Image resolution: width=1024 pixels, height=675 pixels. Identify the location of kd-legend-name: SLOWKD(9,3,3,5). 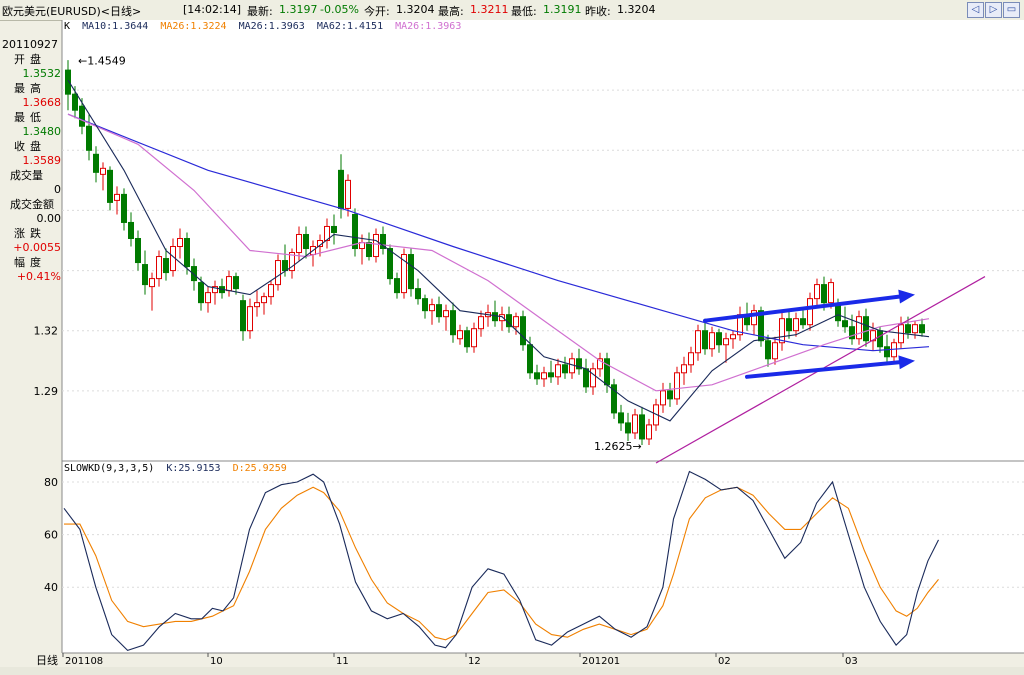
(109, 468).